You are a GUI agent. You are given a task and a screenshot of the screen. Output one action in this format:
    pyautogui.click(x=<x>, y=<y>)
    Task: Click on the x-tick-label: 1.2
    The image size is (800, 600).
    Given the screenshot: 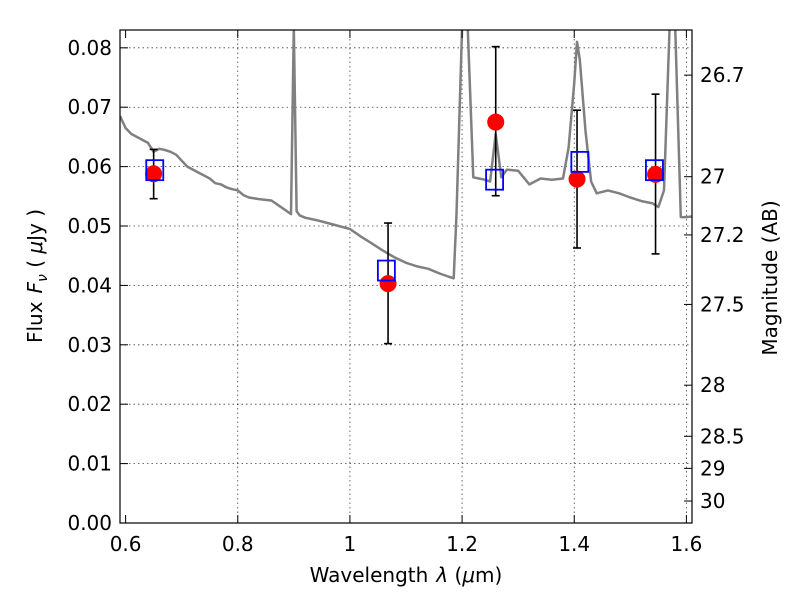 What is the action you would take?
    pyautogui.click(x=462, y=544)
    